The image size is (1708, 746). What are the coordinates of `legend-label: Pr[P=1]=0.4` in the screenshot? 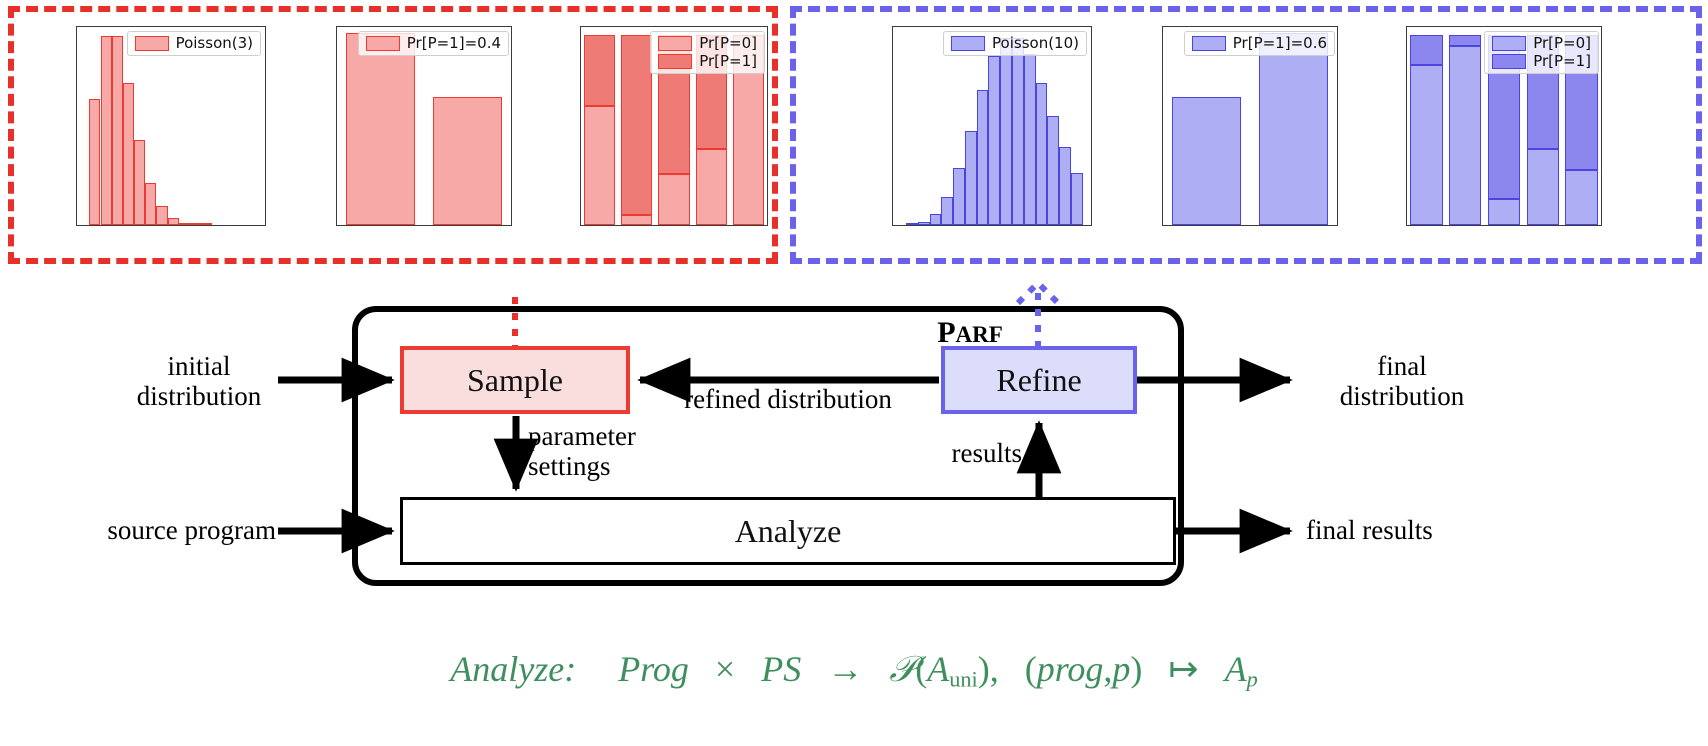 It's located at (453, 43).